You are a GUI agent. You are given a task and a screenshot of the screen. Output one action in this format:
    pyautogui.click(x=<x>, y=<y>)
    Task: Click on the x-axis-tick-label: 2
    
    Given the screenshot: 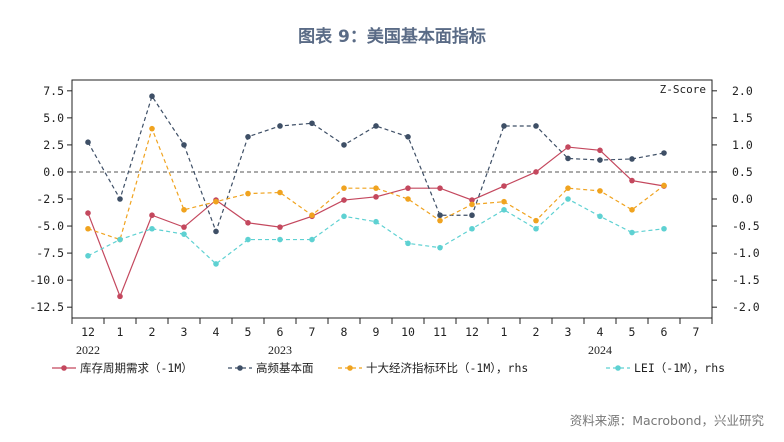 What is the action you would take?
    pyautogui.click(x=536, y=332)
    